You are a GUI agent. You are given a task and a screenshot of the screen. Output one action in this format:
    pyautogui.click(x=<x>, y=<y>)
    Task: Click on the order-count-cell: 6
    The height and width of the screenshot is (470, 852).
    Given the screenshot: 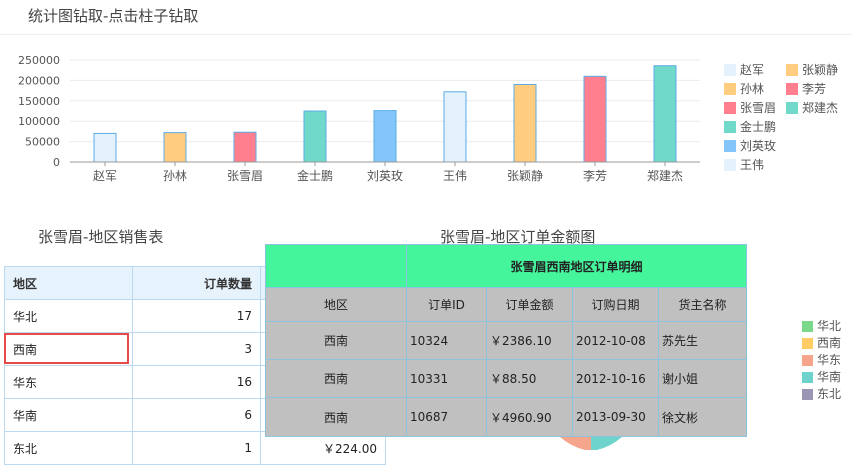 What is the action you would take?
    pyautogui.click(x=196, y=415)
    